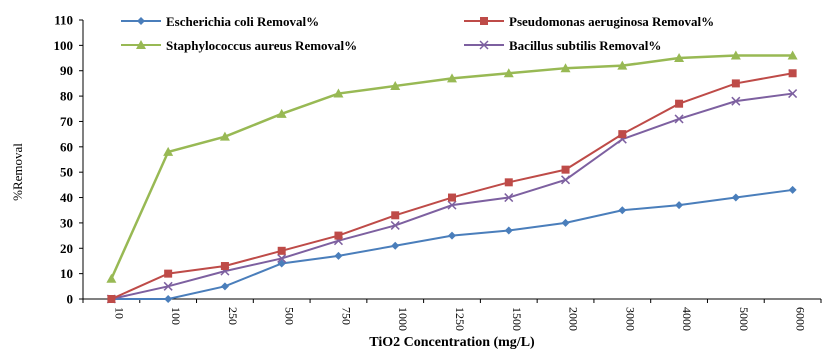 This screenshot has width=826, height=350. Describe the element at coordinates (119, 313) in the screenshot. I see `x-tick-label: 10` at that location.